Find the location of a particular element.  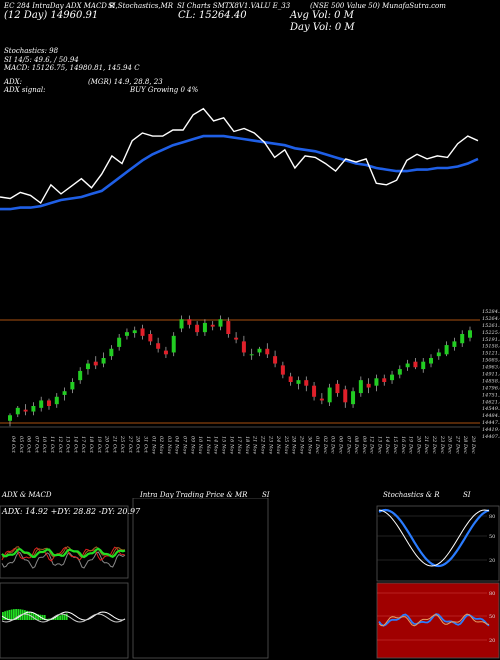

twelve-day-value: (12 Day) 14960.91 is located at coordinates (51, 15).